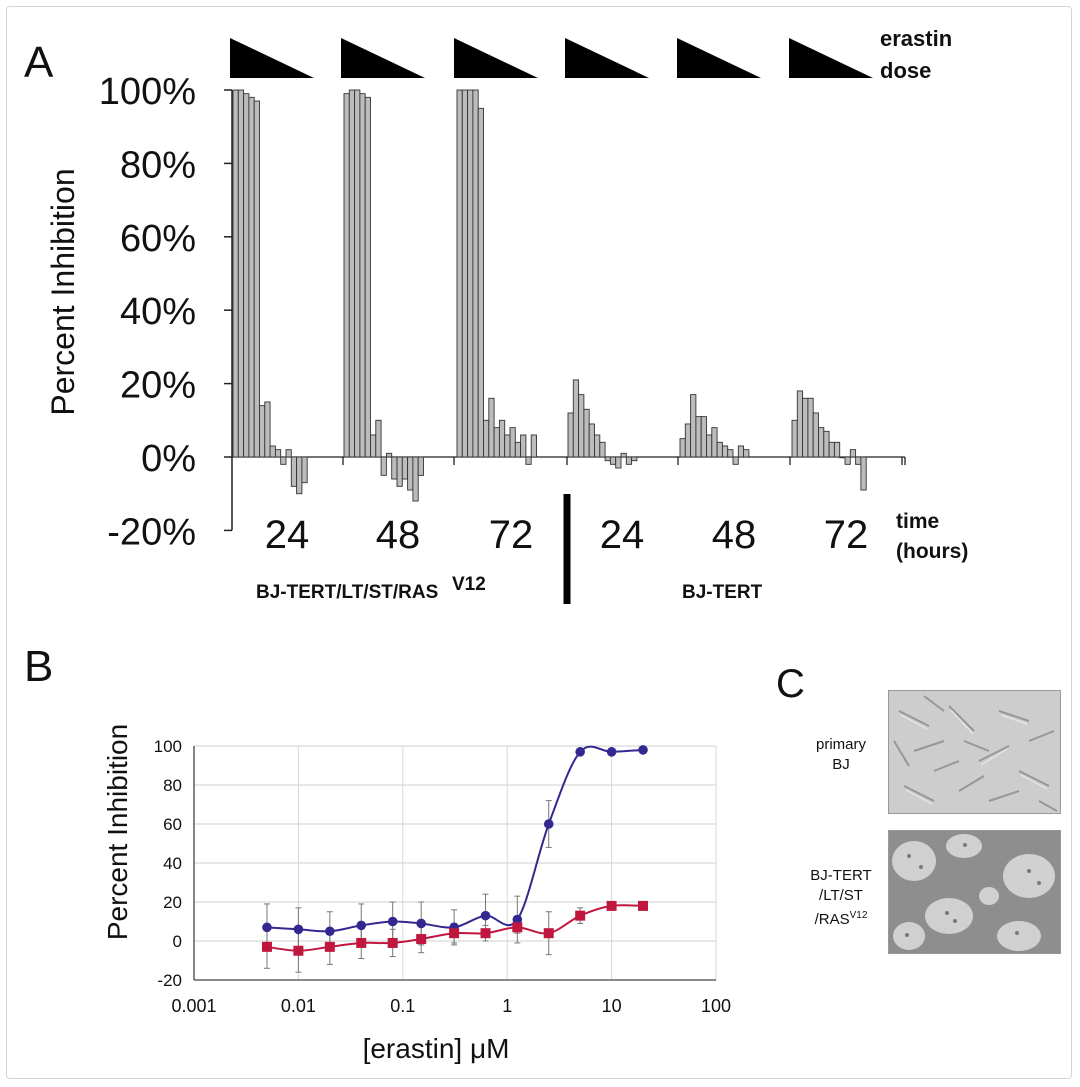  Describe the element at coordinates (151, 532) in the screenshot. I see `y-tick-label: -20%` at that location.